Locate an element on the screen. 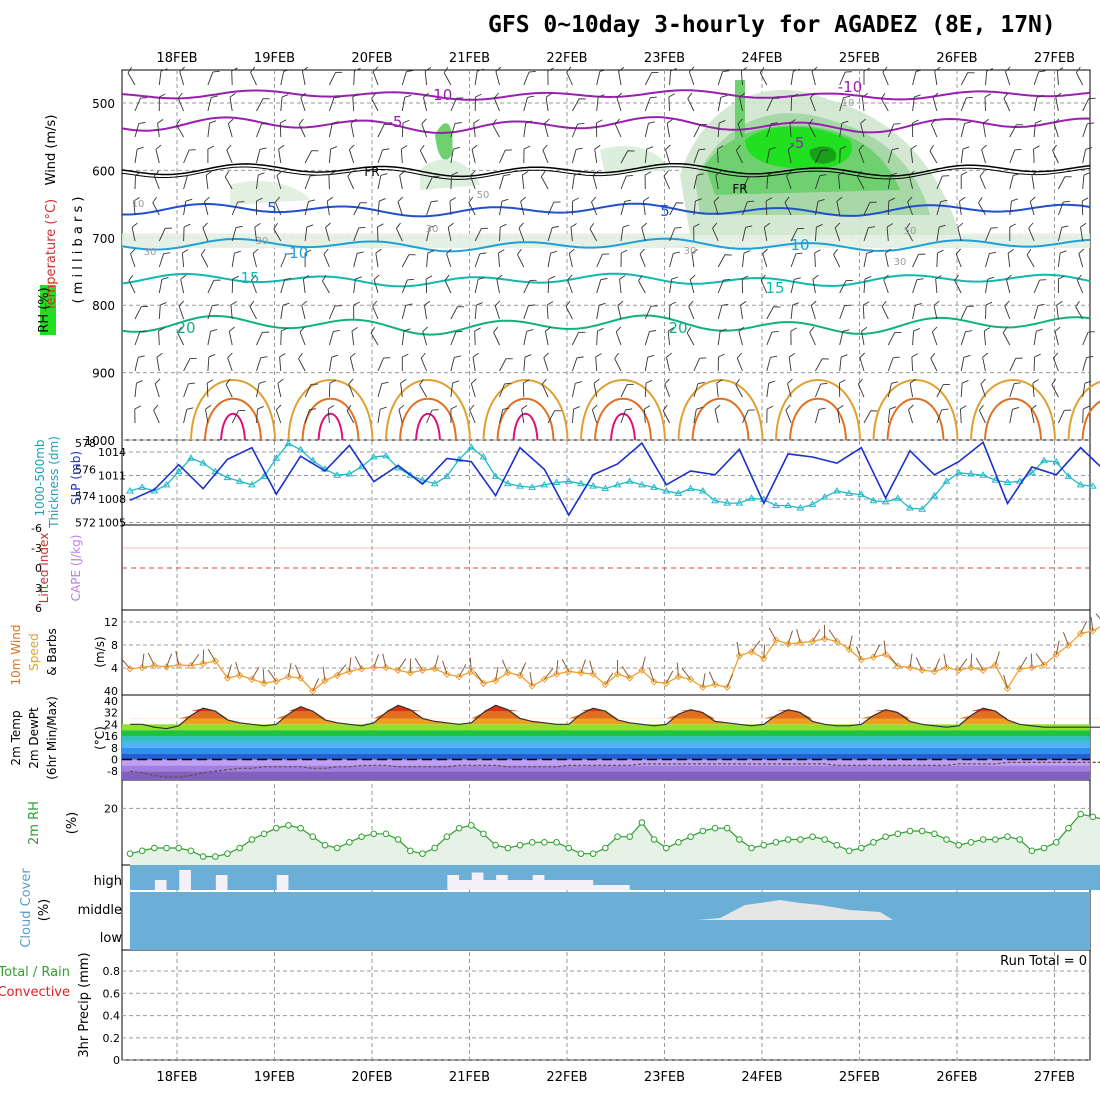 The image size is (1100, 1100). contour-label: 20 is located at coordinates (677, 328).